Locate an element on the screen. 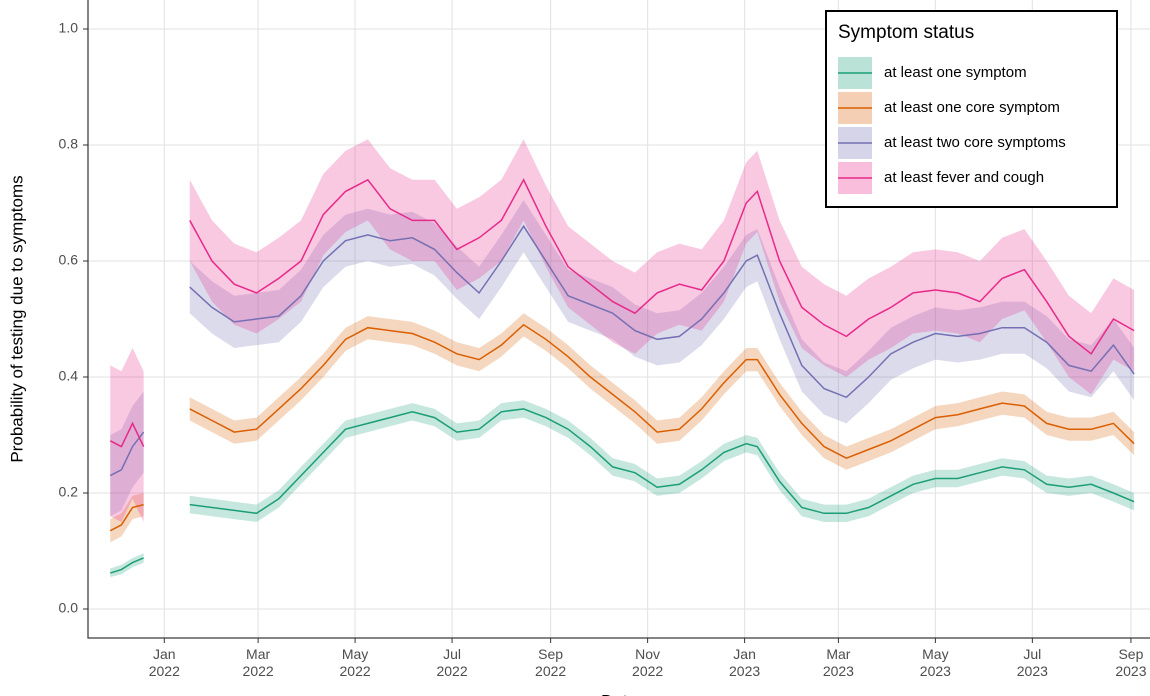  legend-label: at least one symptom is located at coordinates (955, 72).